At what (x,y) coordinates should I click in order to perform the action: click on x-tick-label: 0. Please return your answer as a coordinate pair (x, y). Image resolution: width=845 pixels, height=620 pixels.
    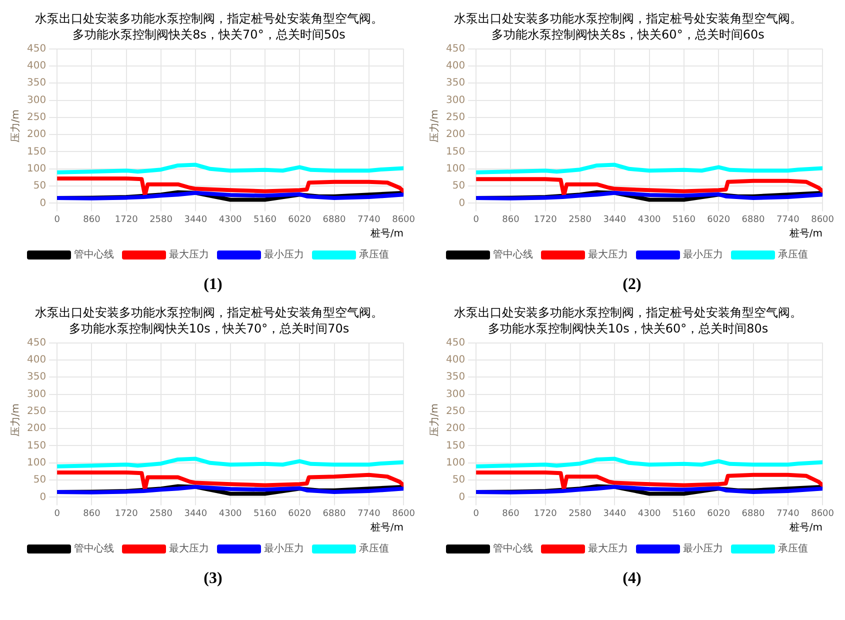
    Looking at the image, I should click on (57, 513).